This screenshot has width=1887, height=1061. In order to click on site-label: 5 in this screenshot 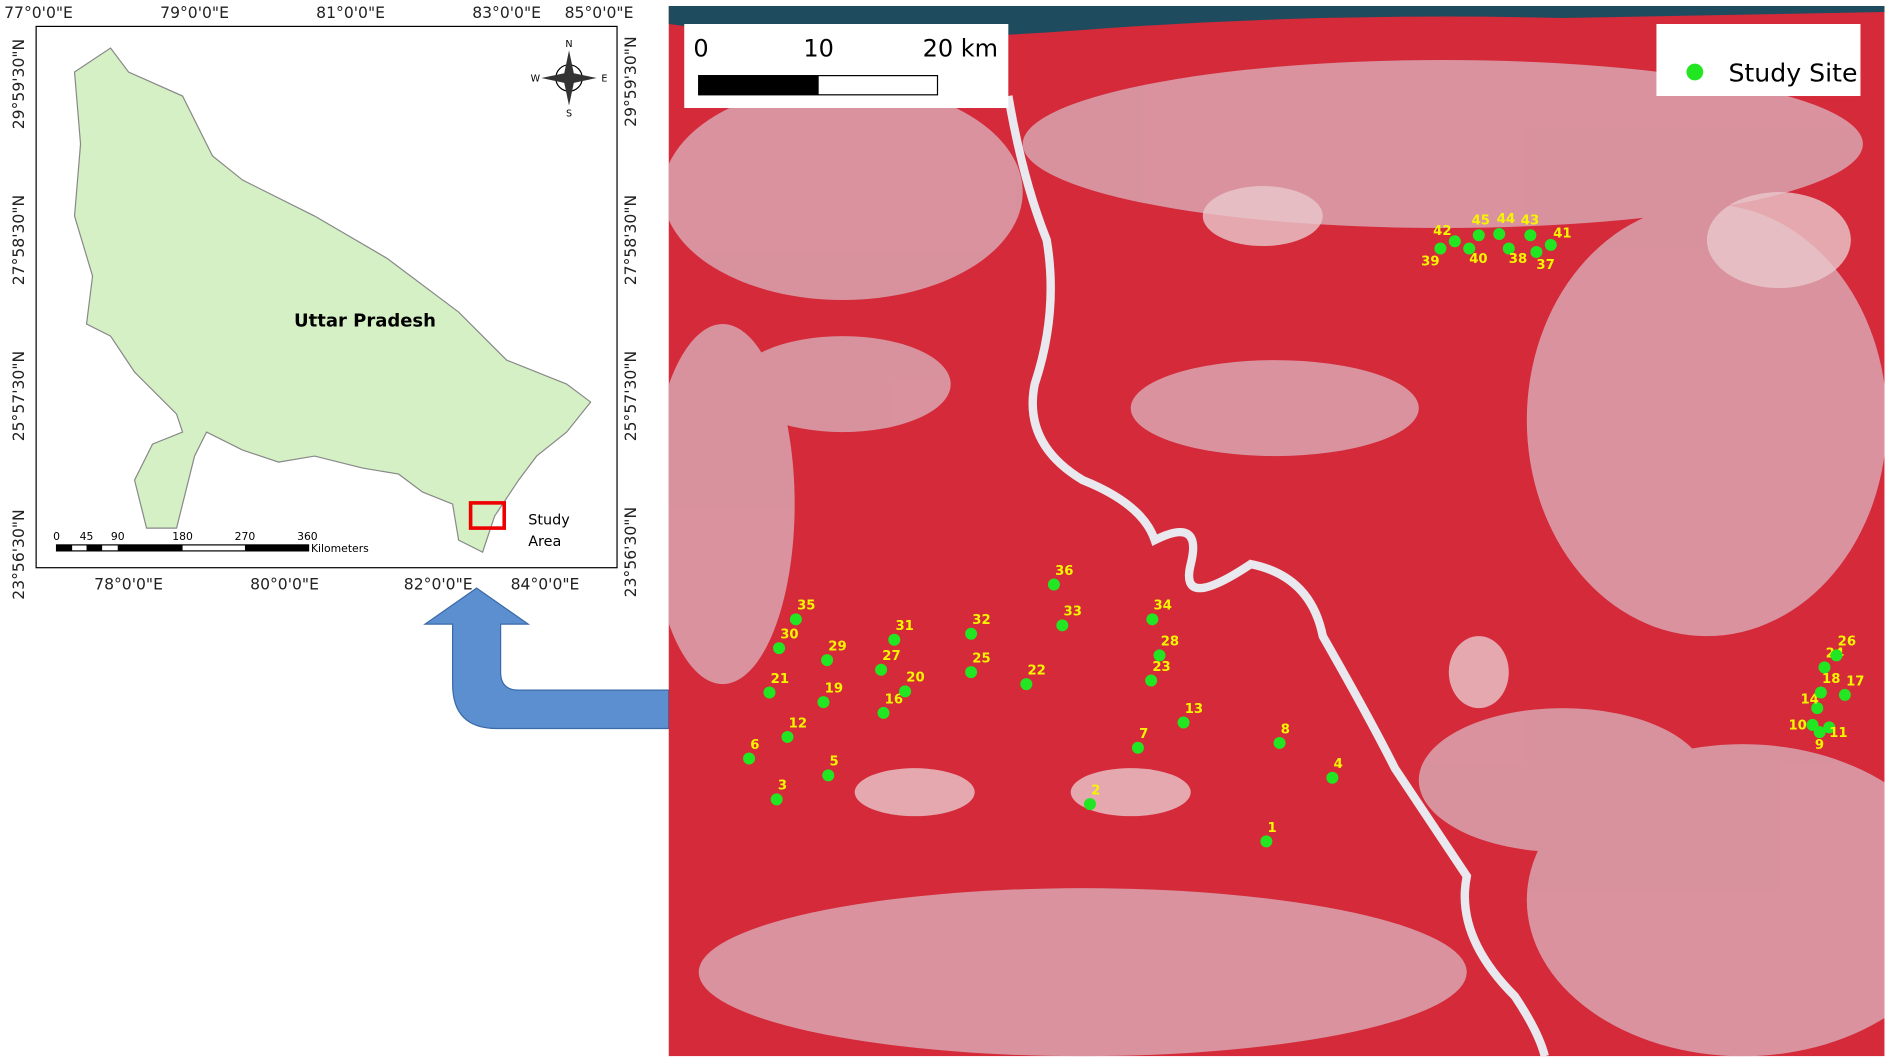, I will do `click(833, 762)`.